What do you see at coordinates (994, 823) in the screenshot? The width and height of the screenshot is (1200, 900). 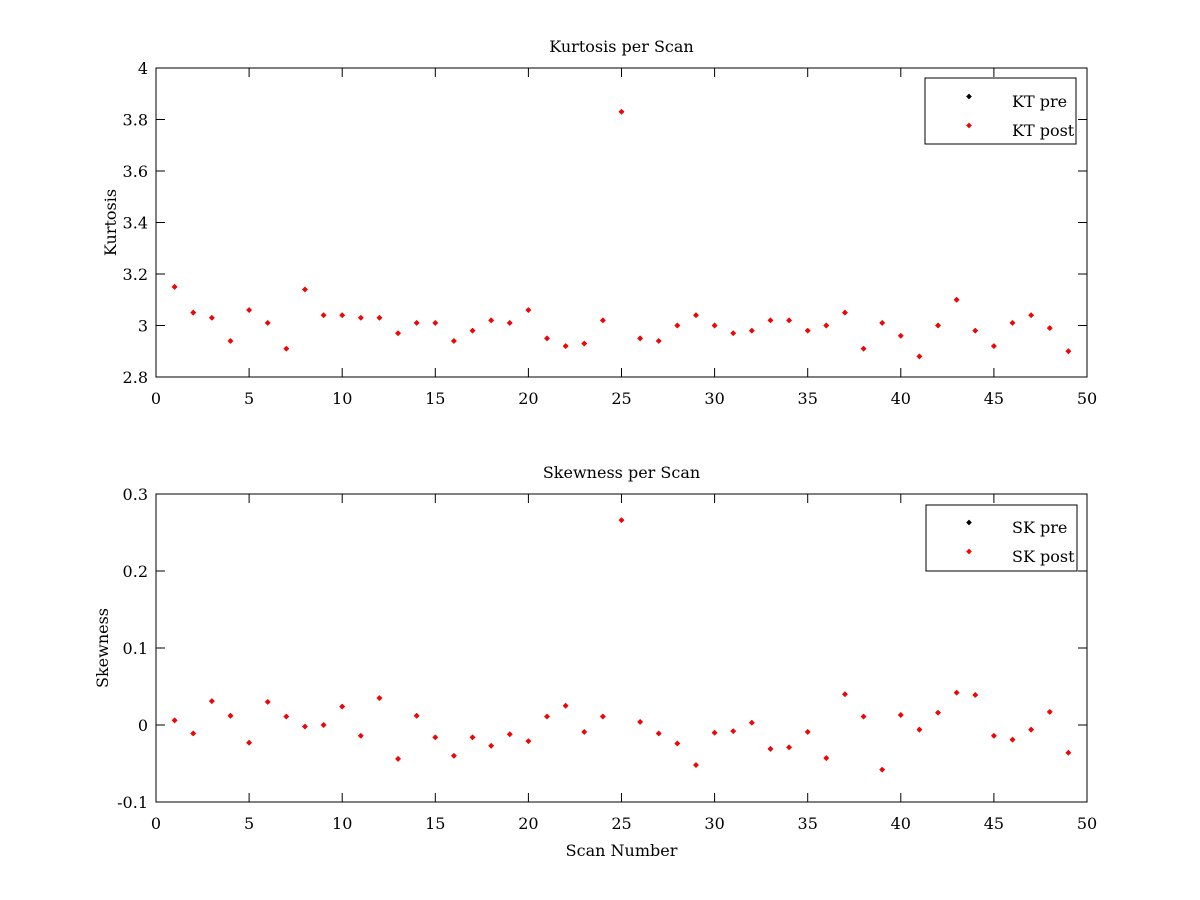 I see `skewness-x-tick-label: 45` at bounding box center [994, 823].